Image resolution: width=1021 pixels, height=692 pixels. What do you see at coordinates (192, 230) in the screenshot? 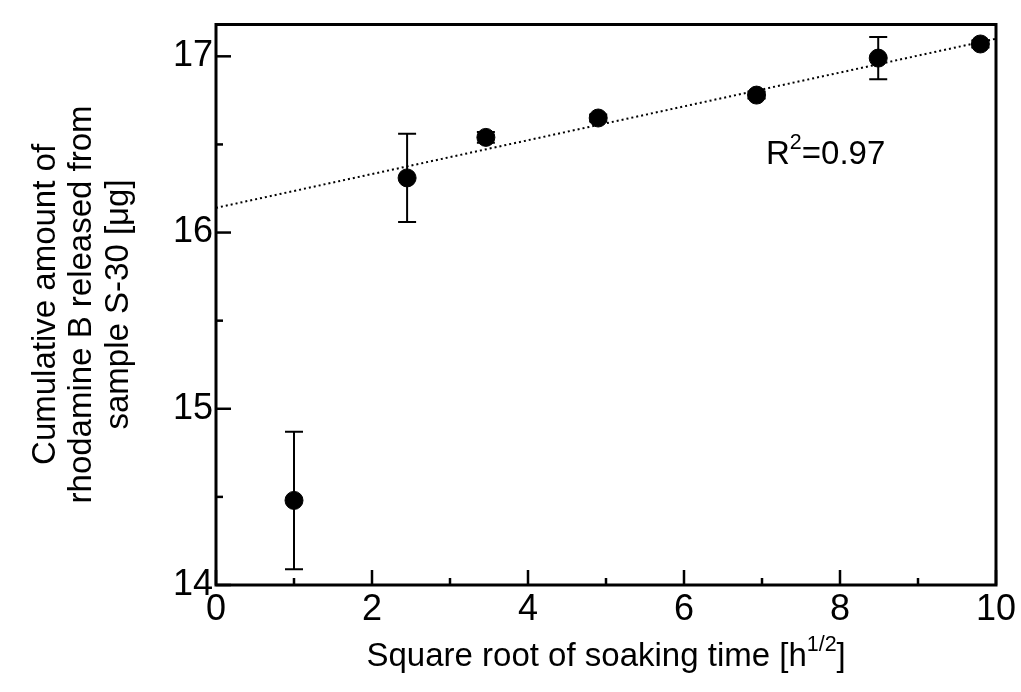
I see `y-tick-label: 16` at bounding box center [192, 230].